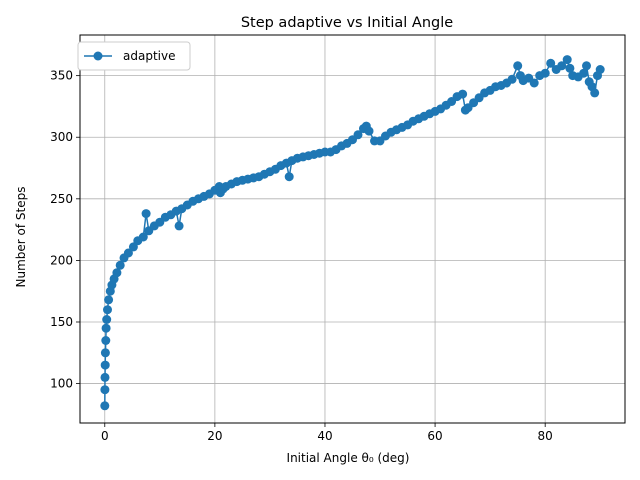  What do you see at coordinates (434, 436) in the screenshot?
I see `x-tick-label: 60` at bounding box center [434, 436].